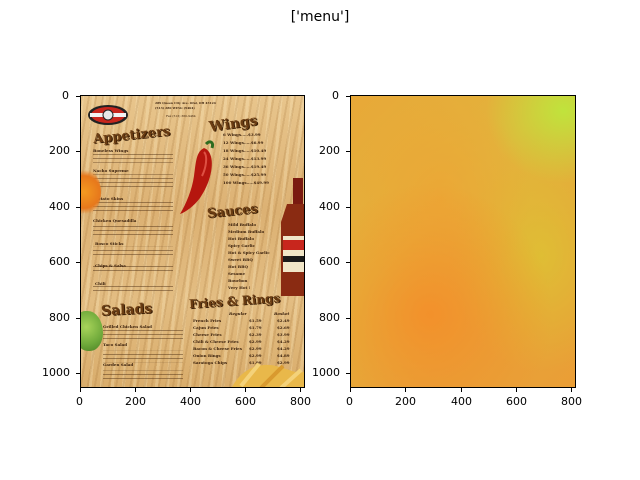 The width and height of the screenshot is (640, 480). What do you see at coordinates (110, 265) in the screenshot?
I see `appetizer-item: Chips & Salsa` at bounding box center [110, 265].